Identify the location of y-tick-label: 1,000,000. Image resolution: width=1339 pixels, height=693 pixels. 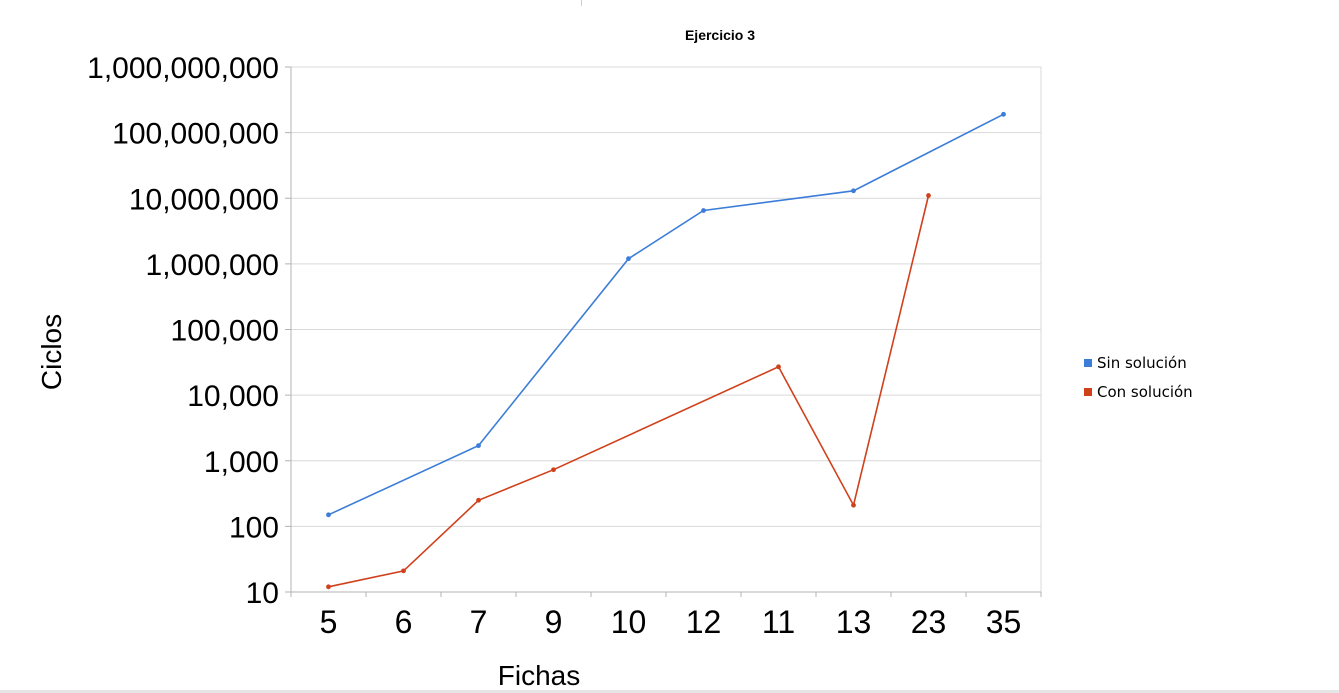
(212, 265).